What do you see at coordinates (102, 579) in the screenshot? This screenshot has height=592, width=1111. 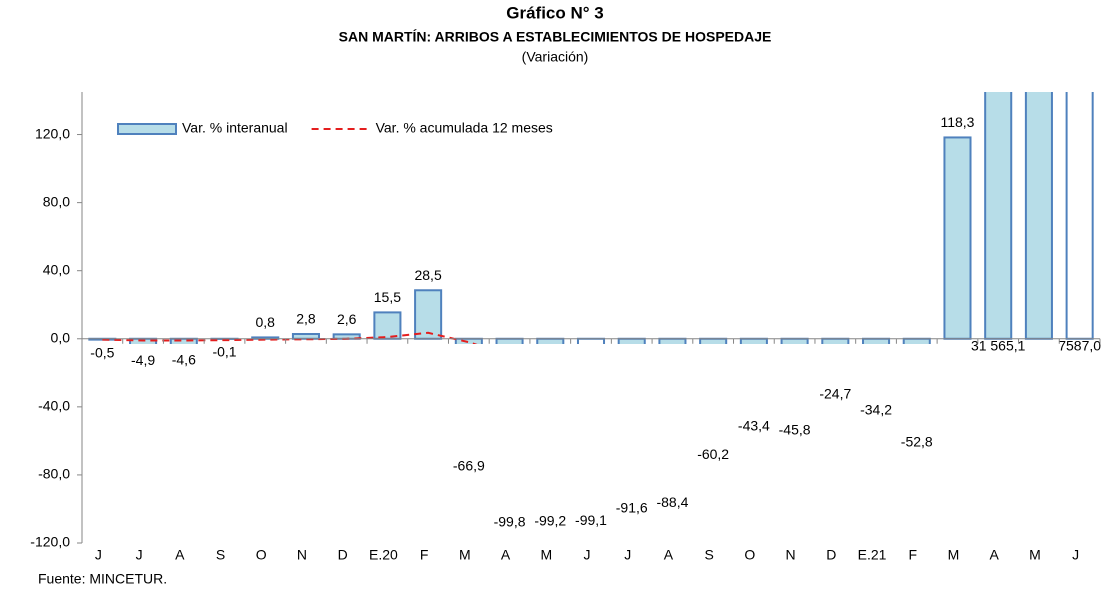 I see `source: Fuente: MINCETUR.` at bounding box center [102, 579].